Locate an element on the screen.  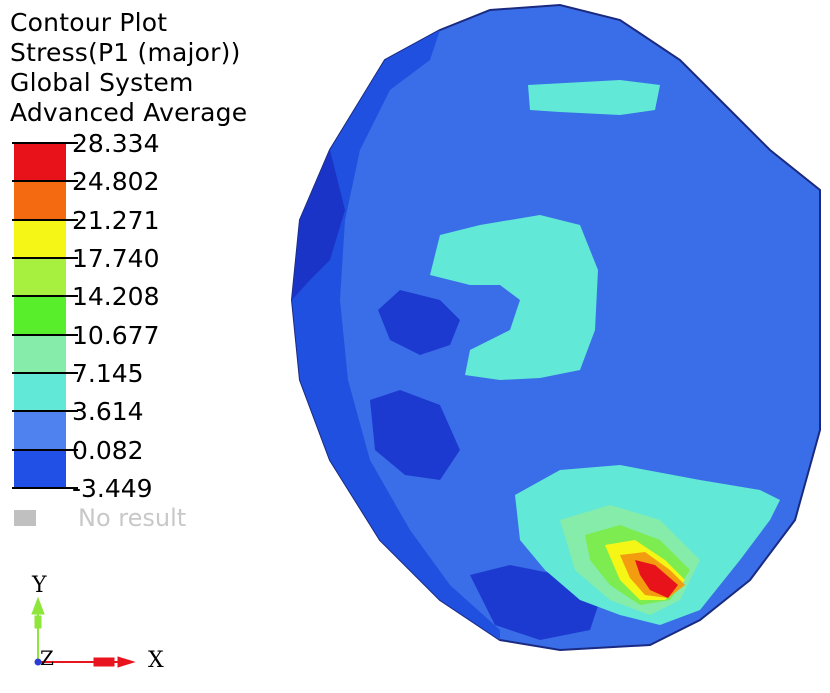
coordinate-system-label: Global System is located at coordinates (102, 82).